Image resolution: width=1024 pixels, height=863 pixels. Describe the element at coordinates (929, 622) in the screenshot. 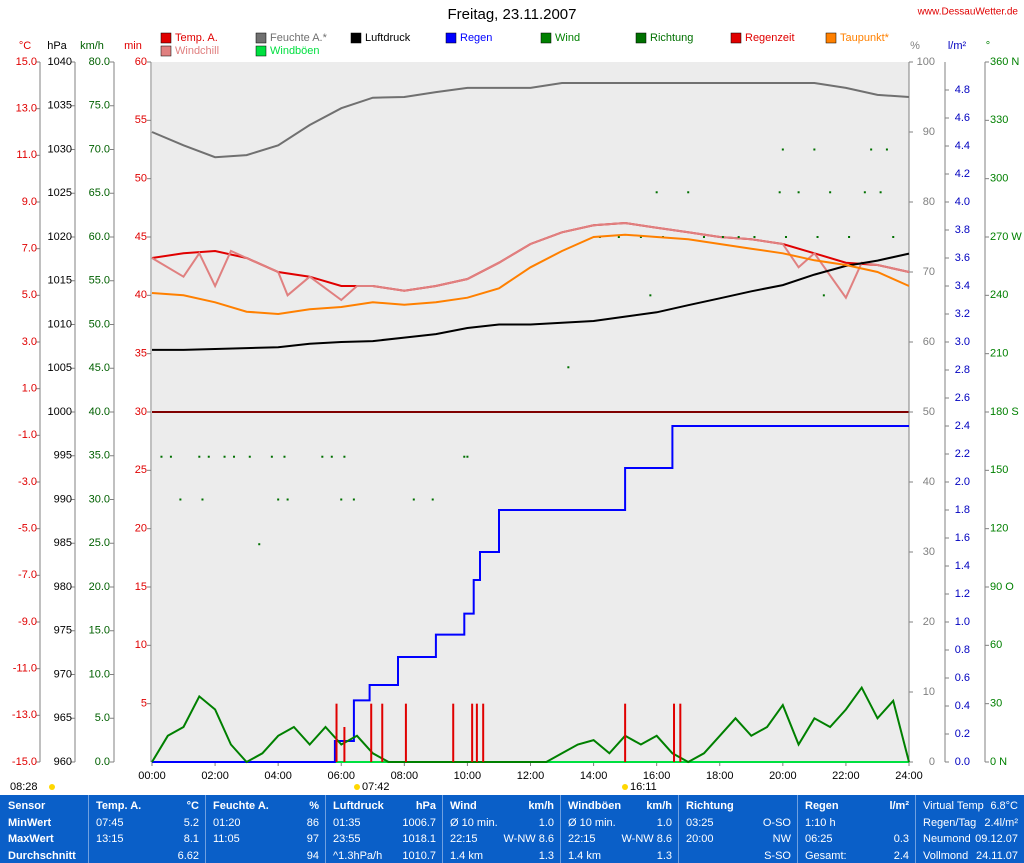

I see `y-tick-label: 20` at that location.